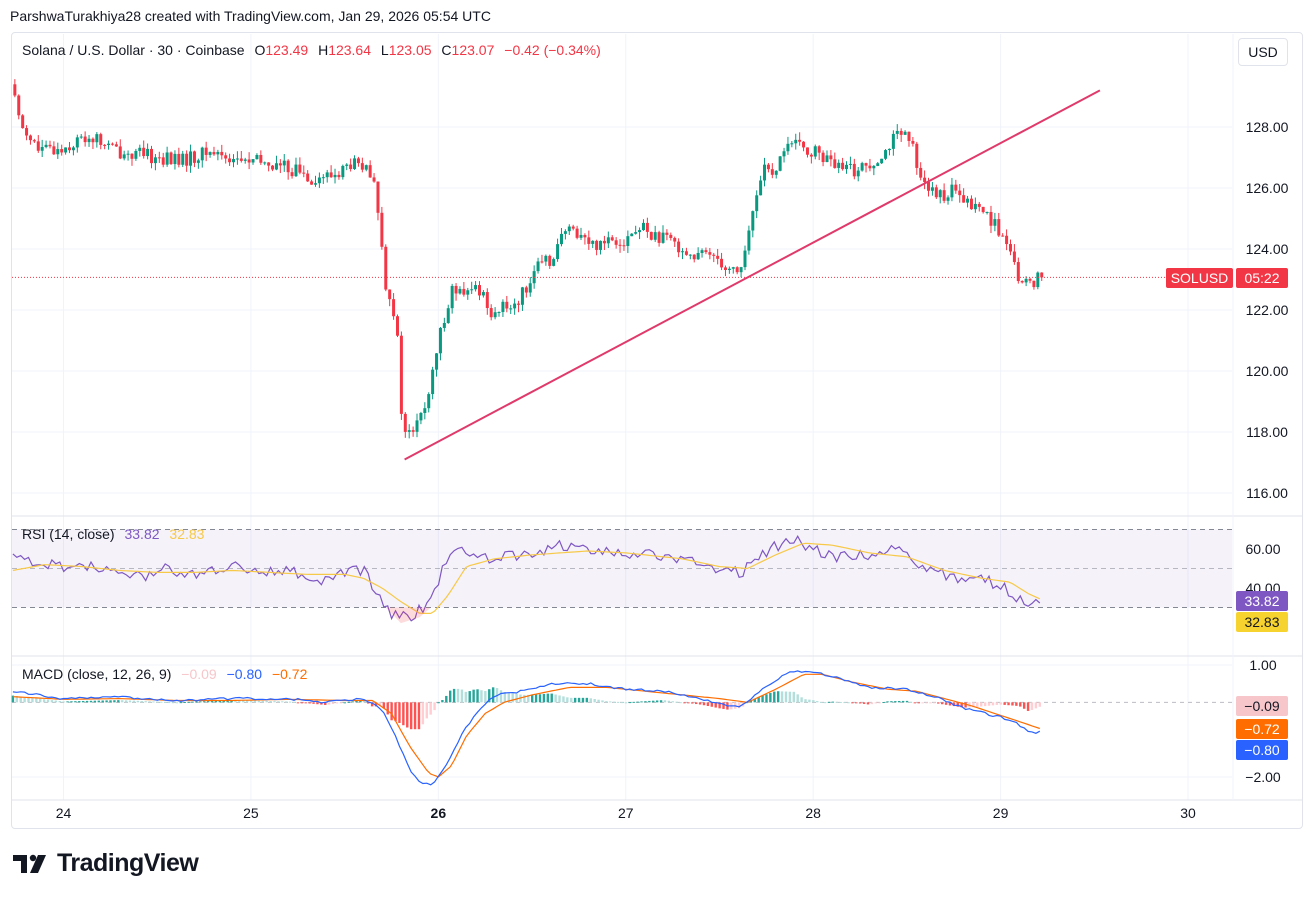 This screenshot has height=899, width=1316. What do you see at coordinates (813, 813) in the screenshot?
I see `time-tick-label: 28` at bounding box center [813, 813].